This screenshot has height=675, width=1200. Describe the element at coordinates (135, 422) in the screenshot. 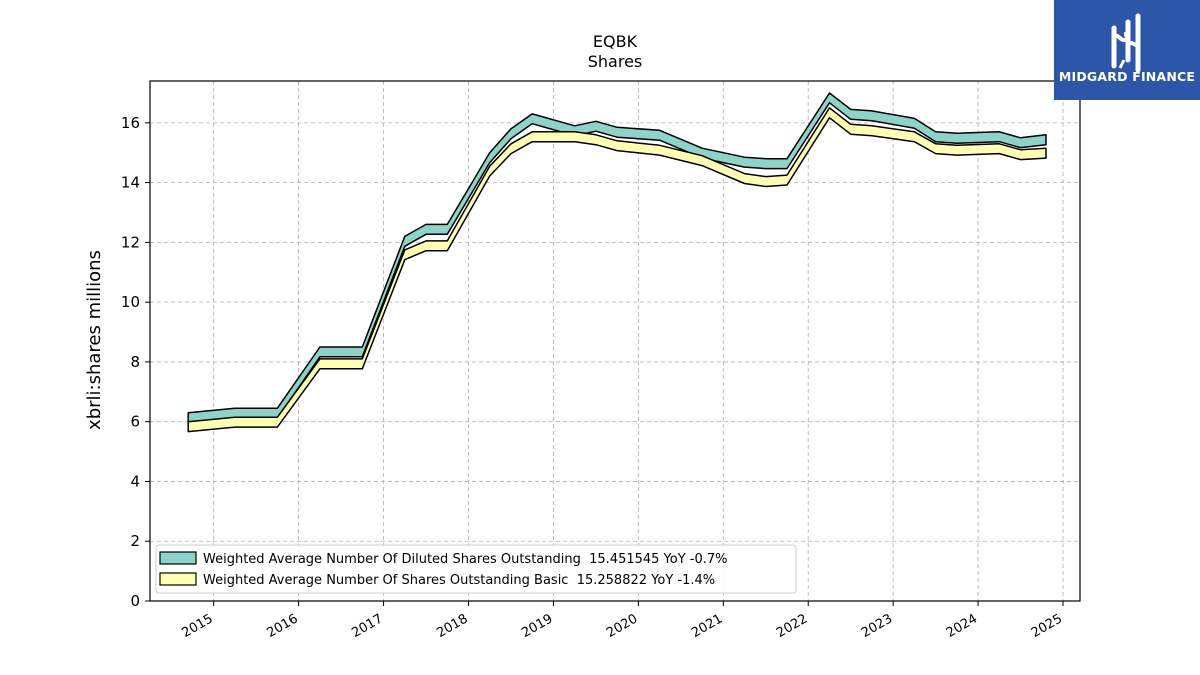

I see `y-tick-label: 6` at that location.